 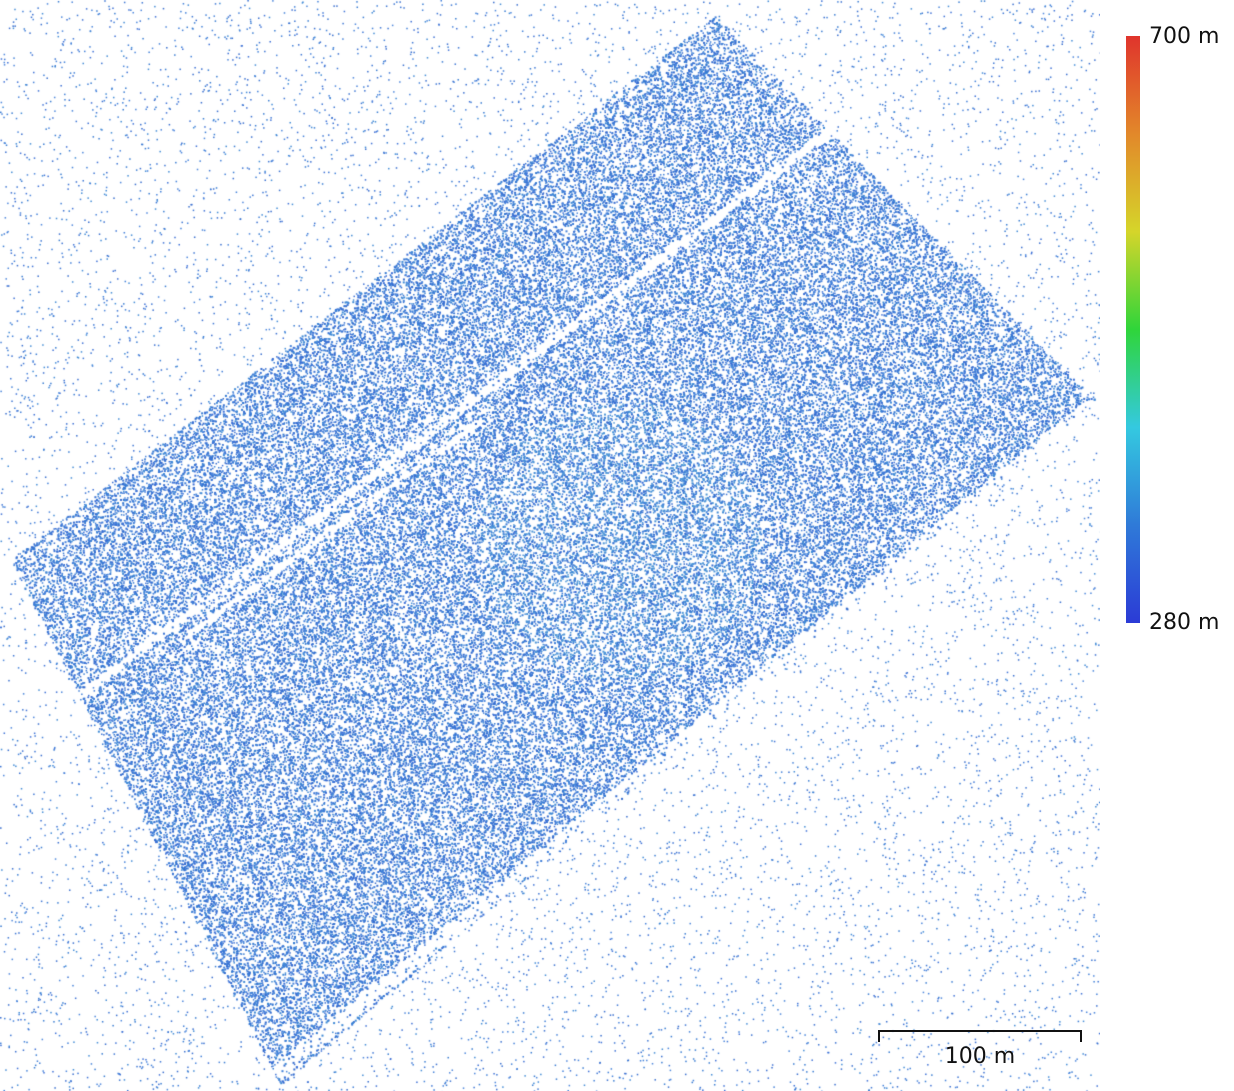 What do you see at coordinates (1184, 36) in the screenshot?
I see `colorbar-max-label: 700 m` at bounding box center [1184, 36].